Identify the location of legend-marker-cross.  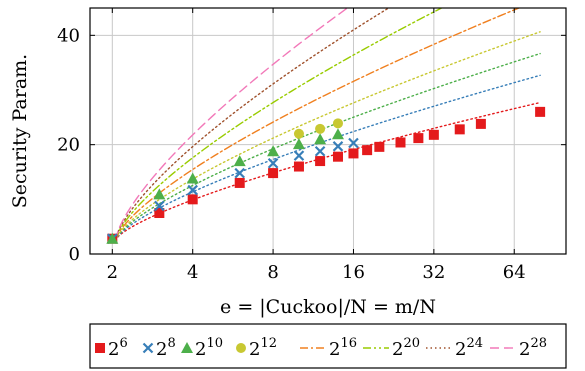
(148, 348).